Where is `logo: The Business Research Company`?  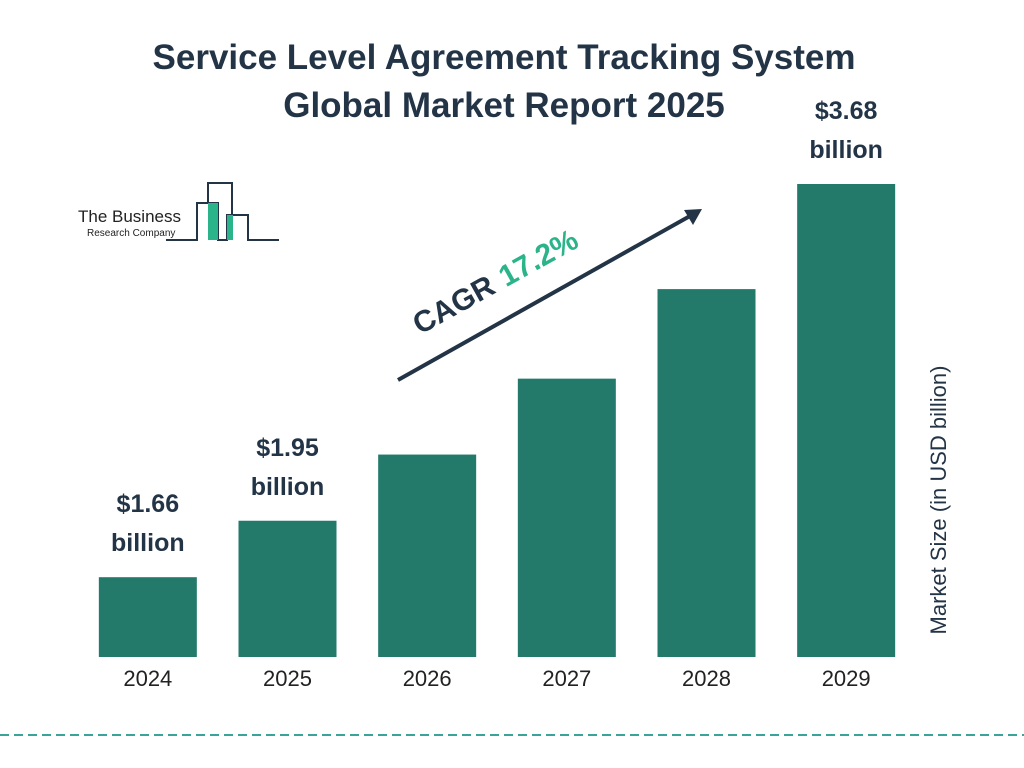 logo: The Business Research Company is located at coordinates (178, 211).